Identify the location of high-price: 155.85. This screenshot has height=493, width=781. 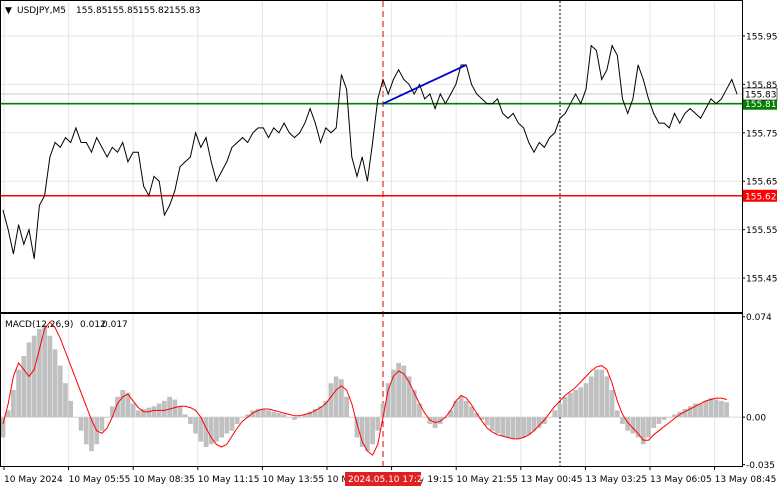
(123, 11).